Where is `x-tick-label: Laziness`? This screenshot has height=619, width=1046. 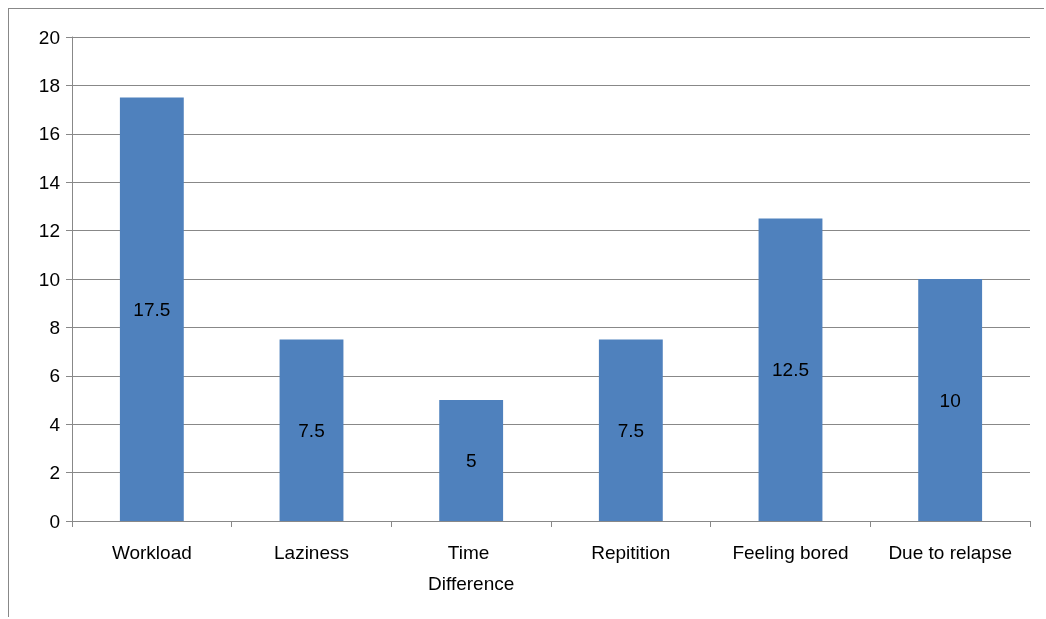 x-tick-label: Laziness is located at coordinates (311, 552).